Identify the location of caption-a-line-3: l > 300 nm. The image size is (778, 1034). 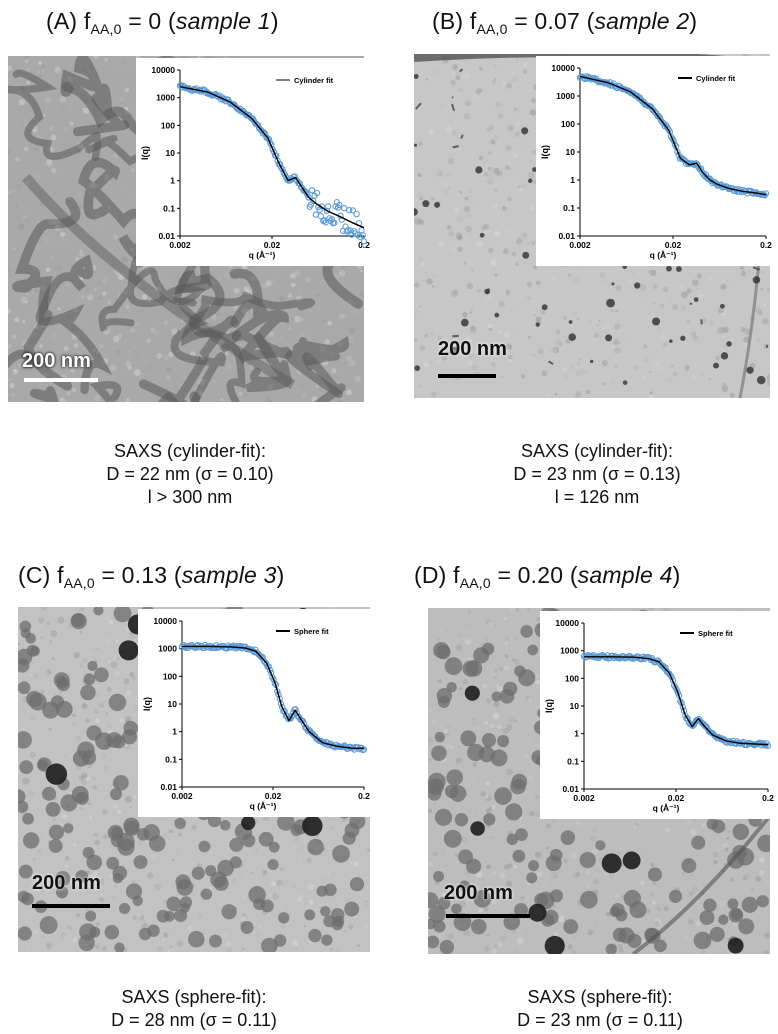
(190, 497).